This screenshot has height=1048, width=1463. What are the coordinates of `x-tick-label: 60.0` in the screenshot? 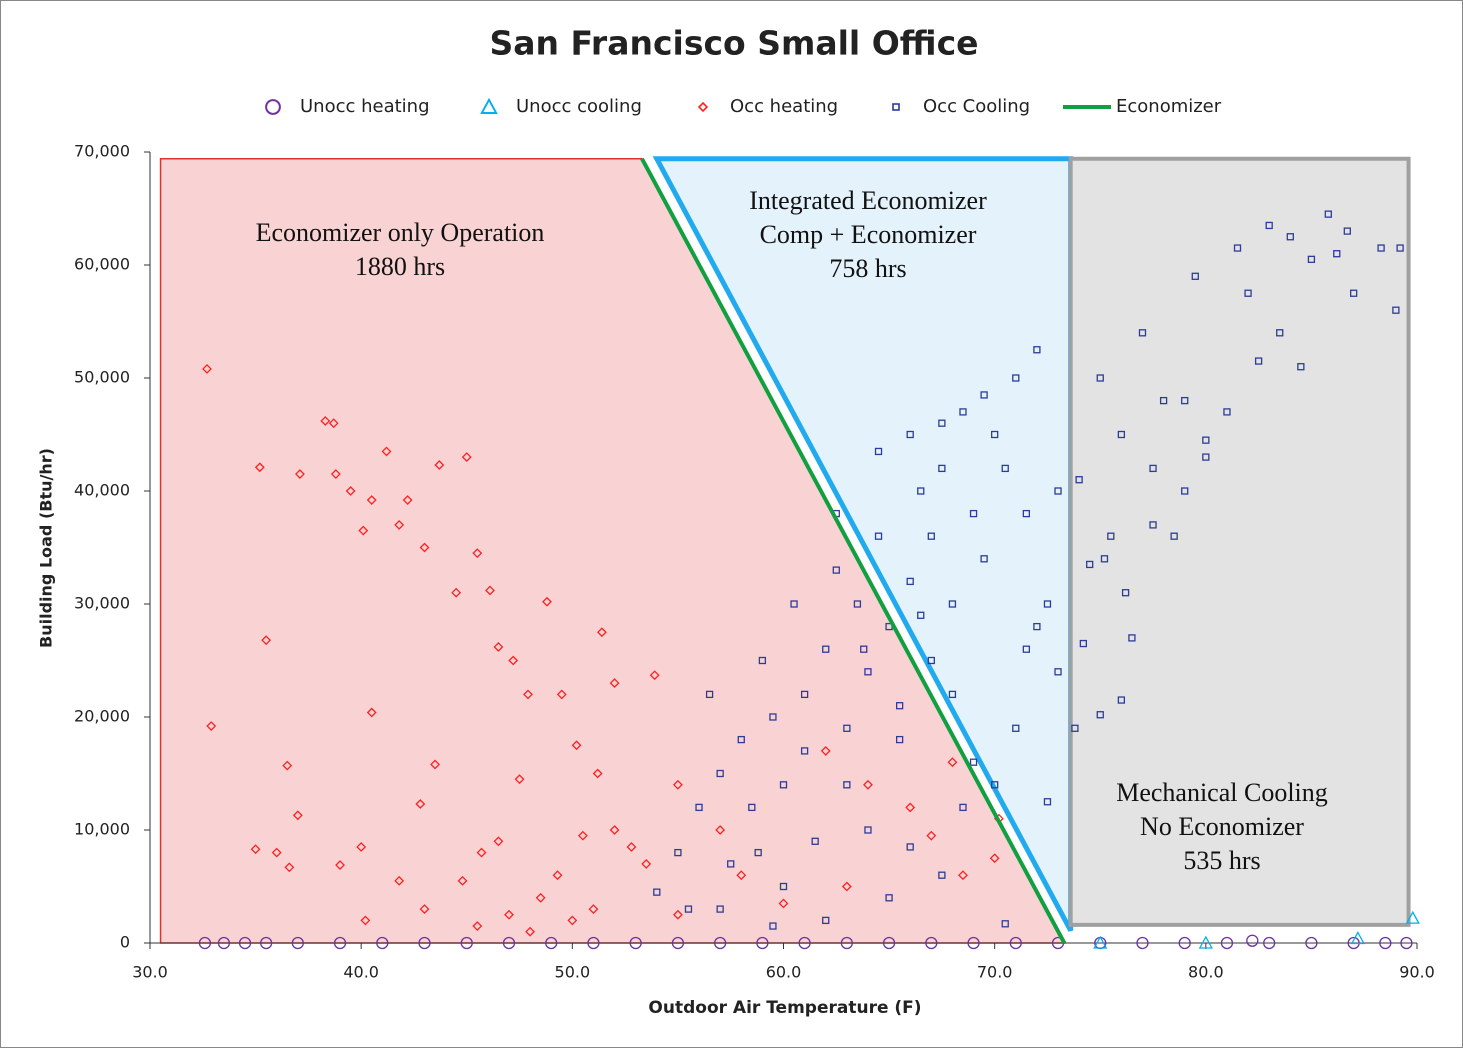 It's located at (784, 972).